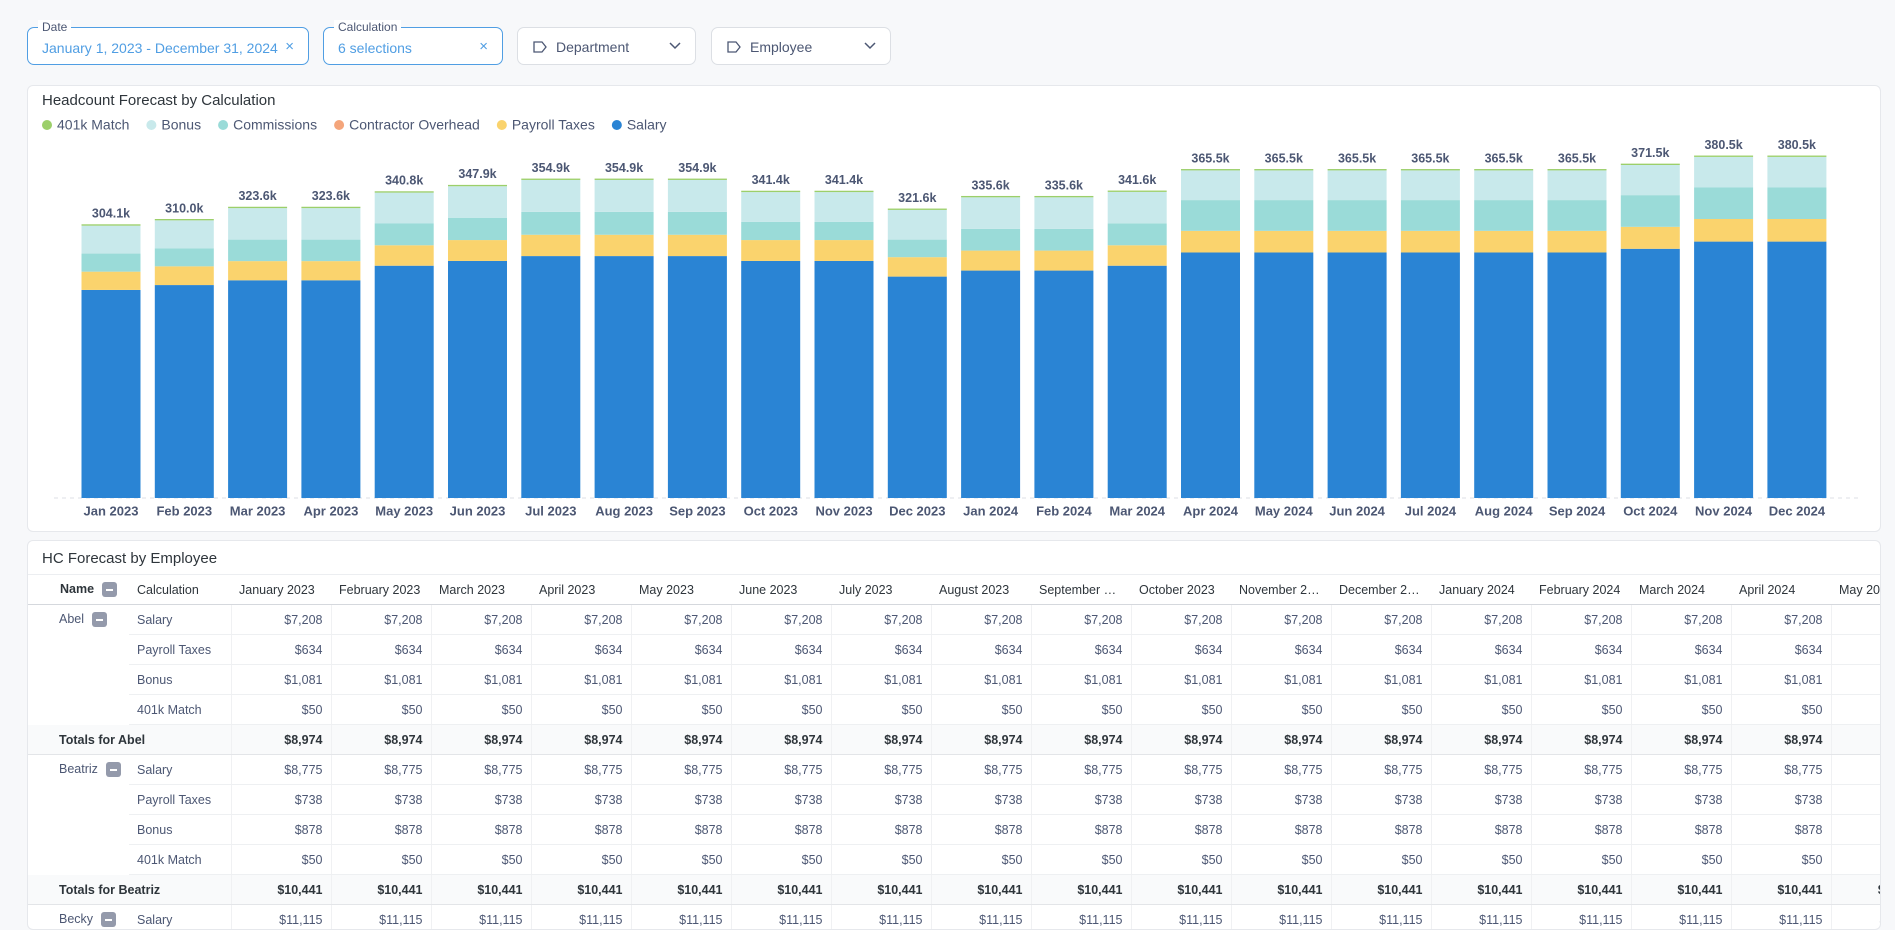  What do you see at coordinates (1481, 590) in the screenshot?
I see `header-cell: January 2024` at bounding box center [1481, 590].